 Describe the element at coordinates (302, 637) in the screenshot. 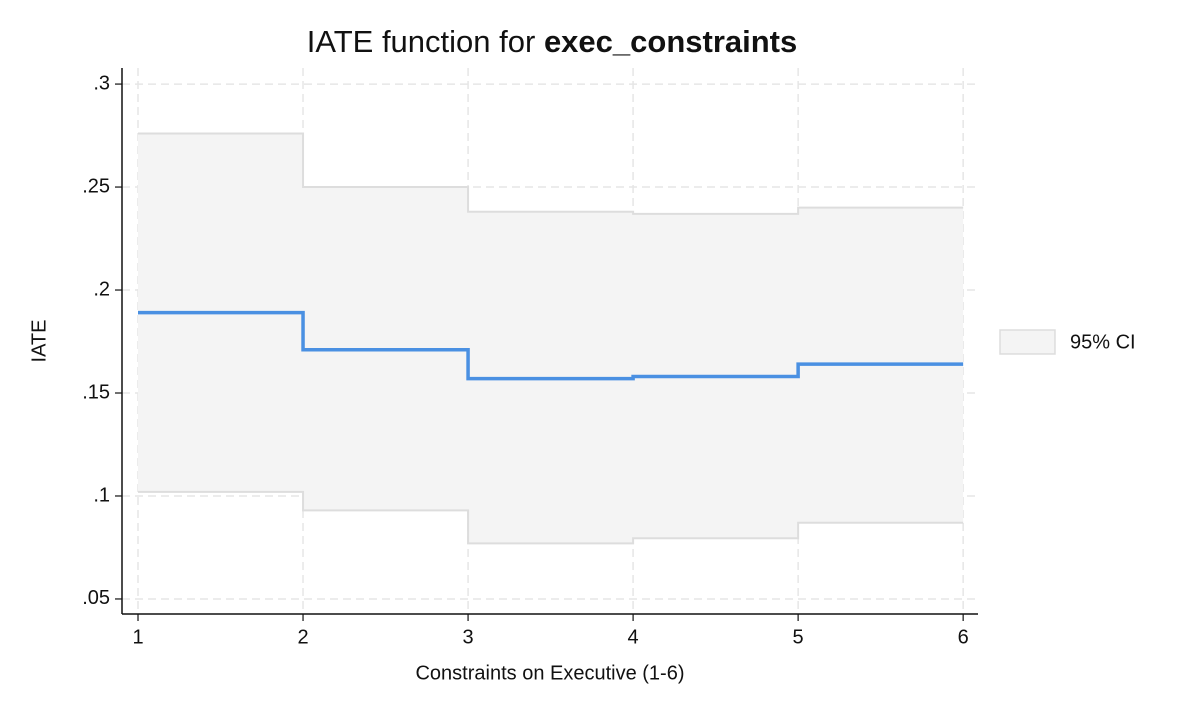

I see `x-tick-label: 2` at that location.